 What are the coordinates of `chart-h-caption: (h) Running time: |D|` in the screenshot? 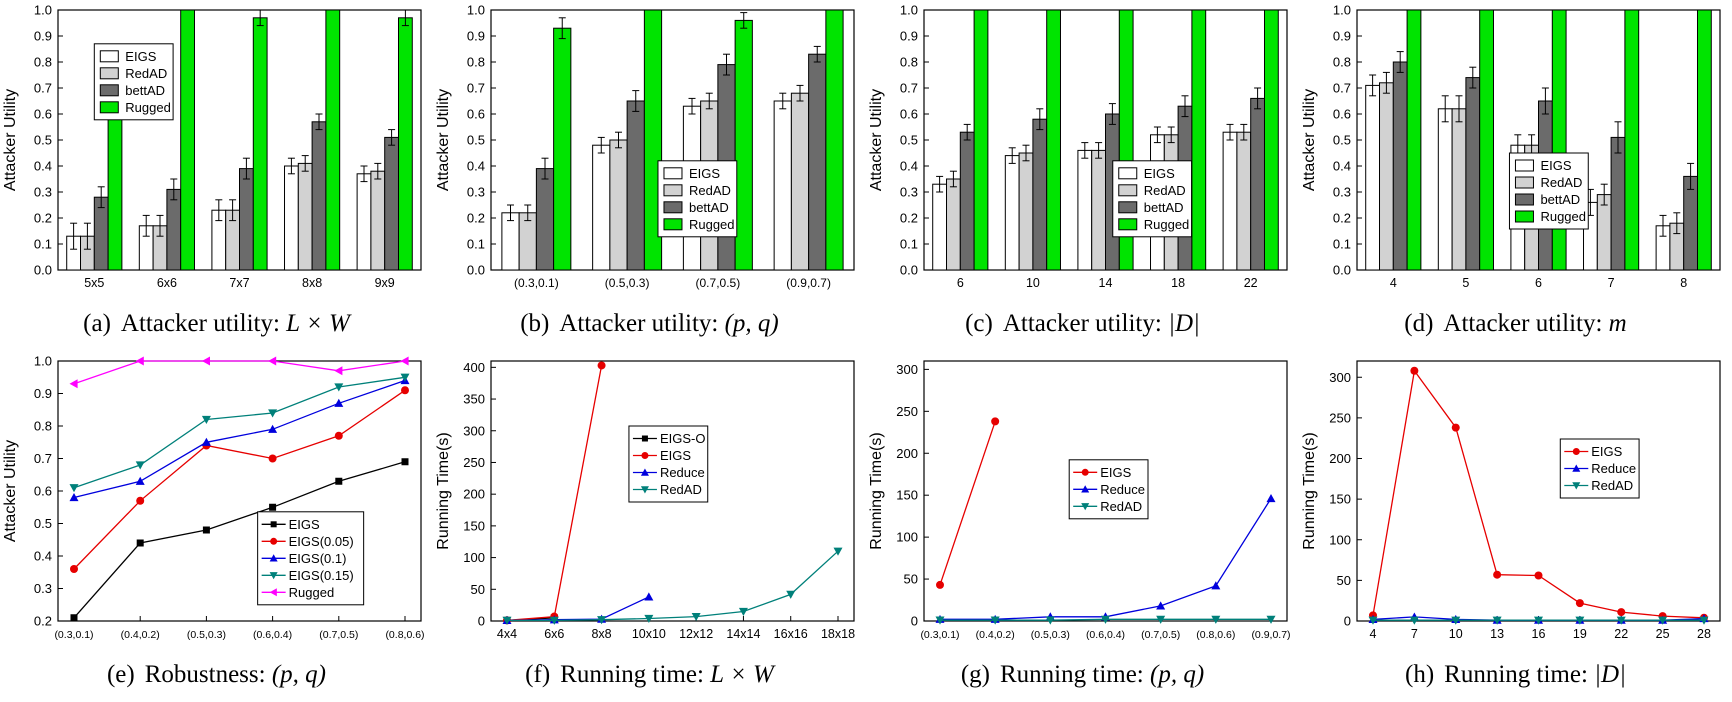 It's located at (1515, 675).